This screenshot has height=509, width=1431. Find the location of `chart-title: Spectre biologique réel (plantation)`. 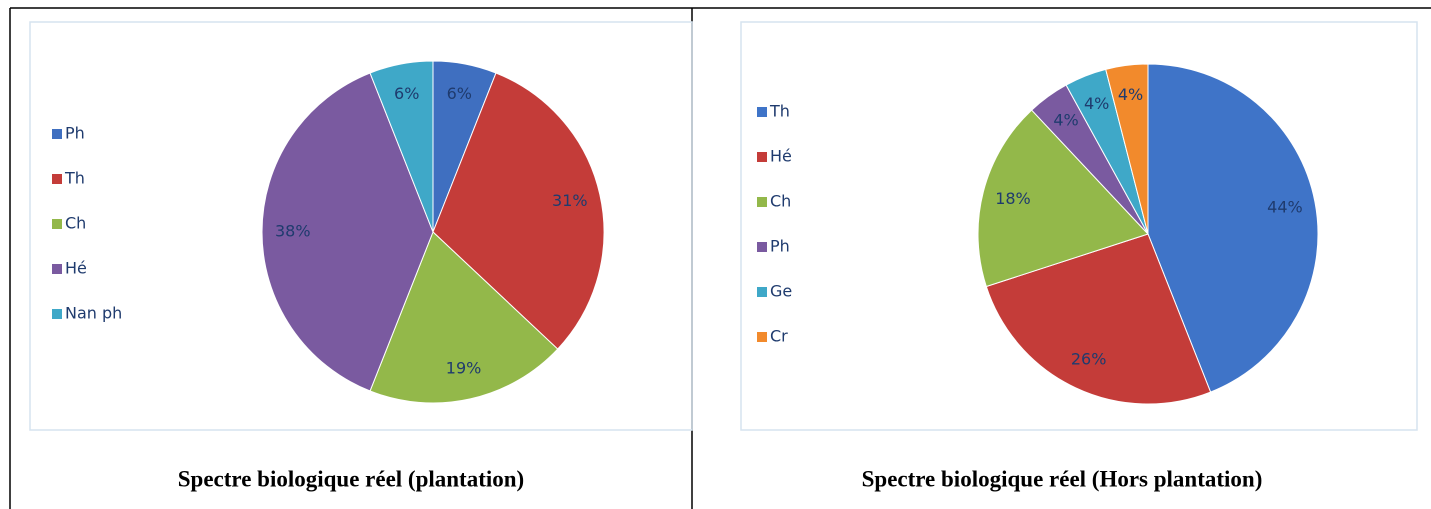

chart-title: Spectre biologique réel (plantation) is located at coordinates (351, 478).